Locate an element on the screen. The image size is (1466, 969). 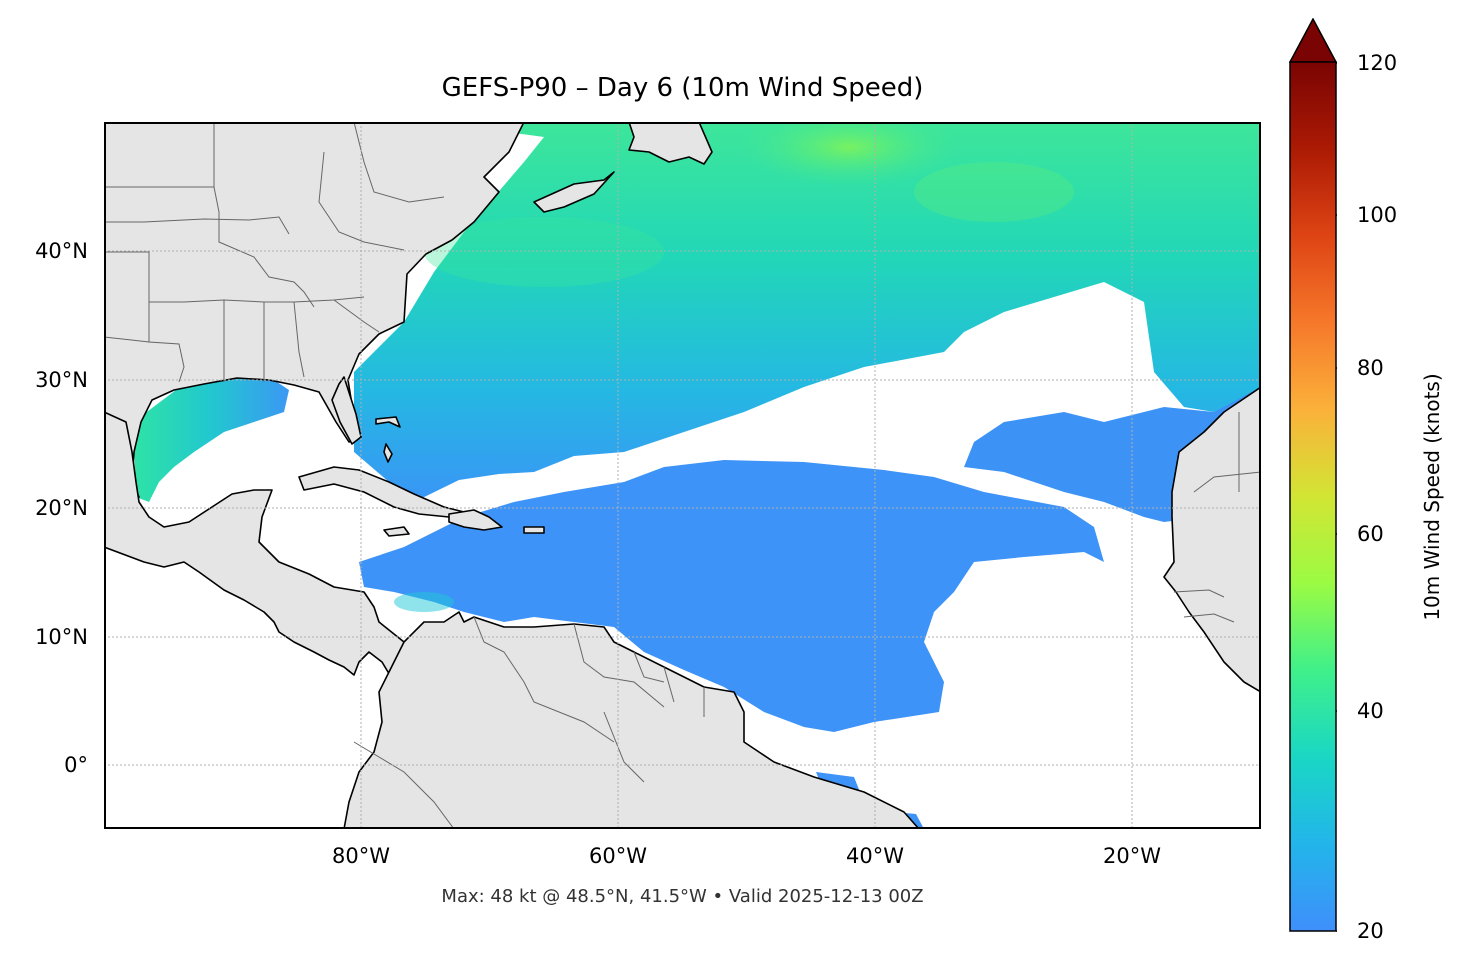
y-tick-label: 30°N is located at coordinates (61, 380).